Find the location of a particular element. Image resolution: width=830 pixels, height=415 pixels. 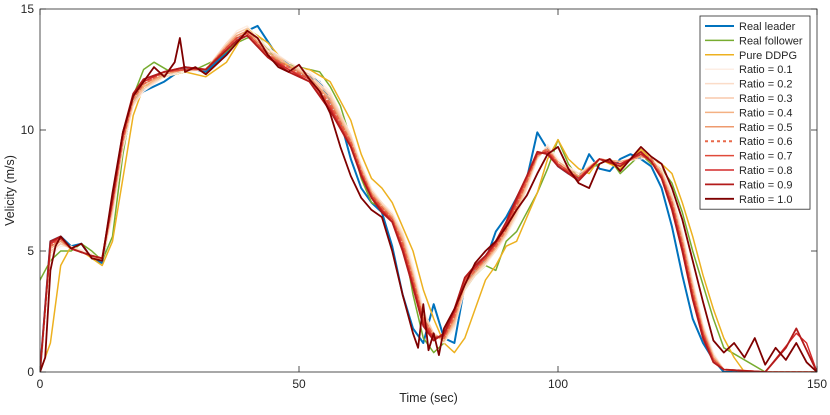

x-tick-label: 150 is located at coordinates (817, 384).